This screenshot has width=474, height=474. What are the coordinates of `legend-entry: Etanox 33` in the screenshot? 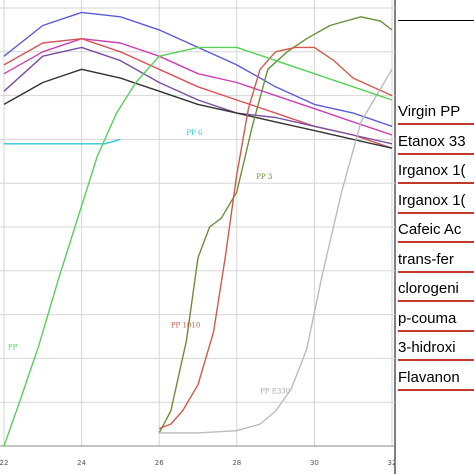 It's located at (432, 141).